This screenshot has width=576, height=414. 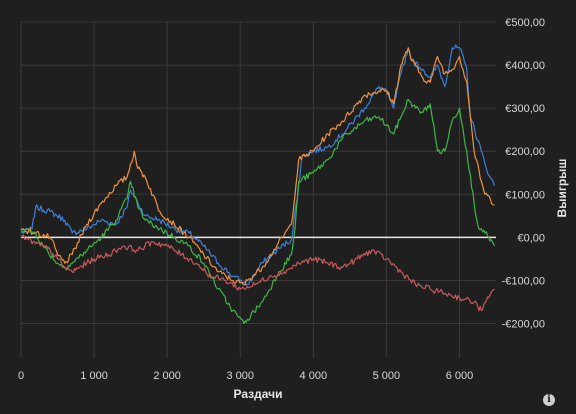 I want to click on y-tick-label: €300,00, so click(x=525, y=109).